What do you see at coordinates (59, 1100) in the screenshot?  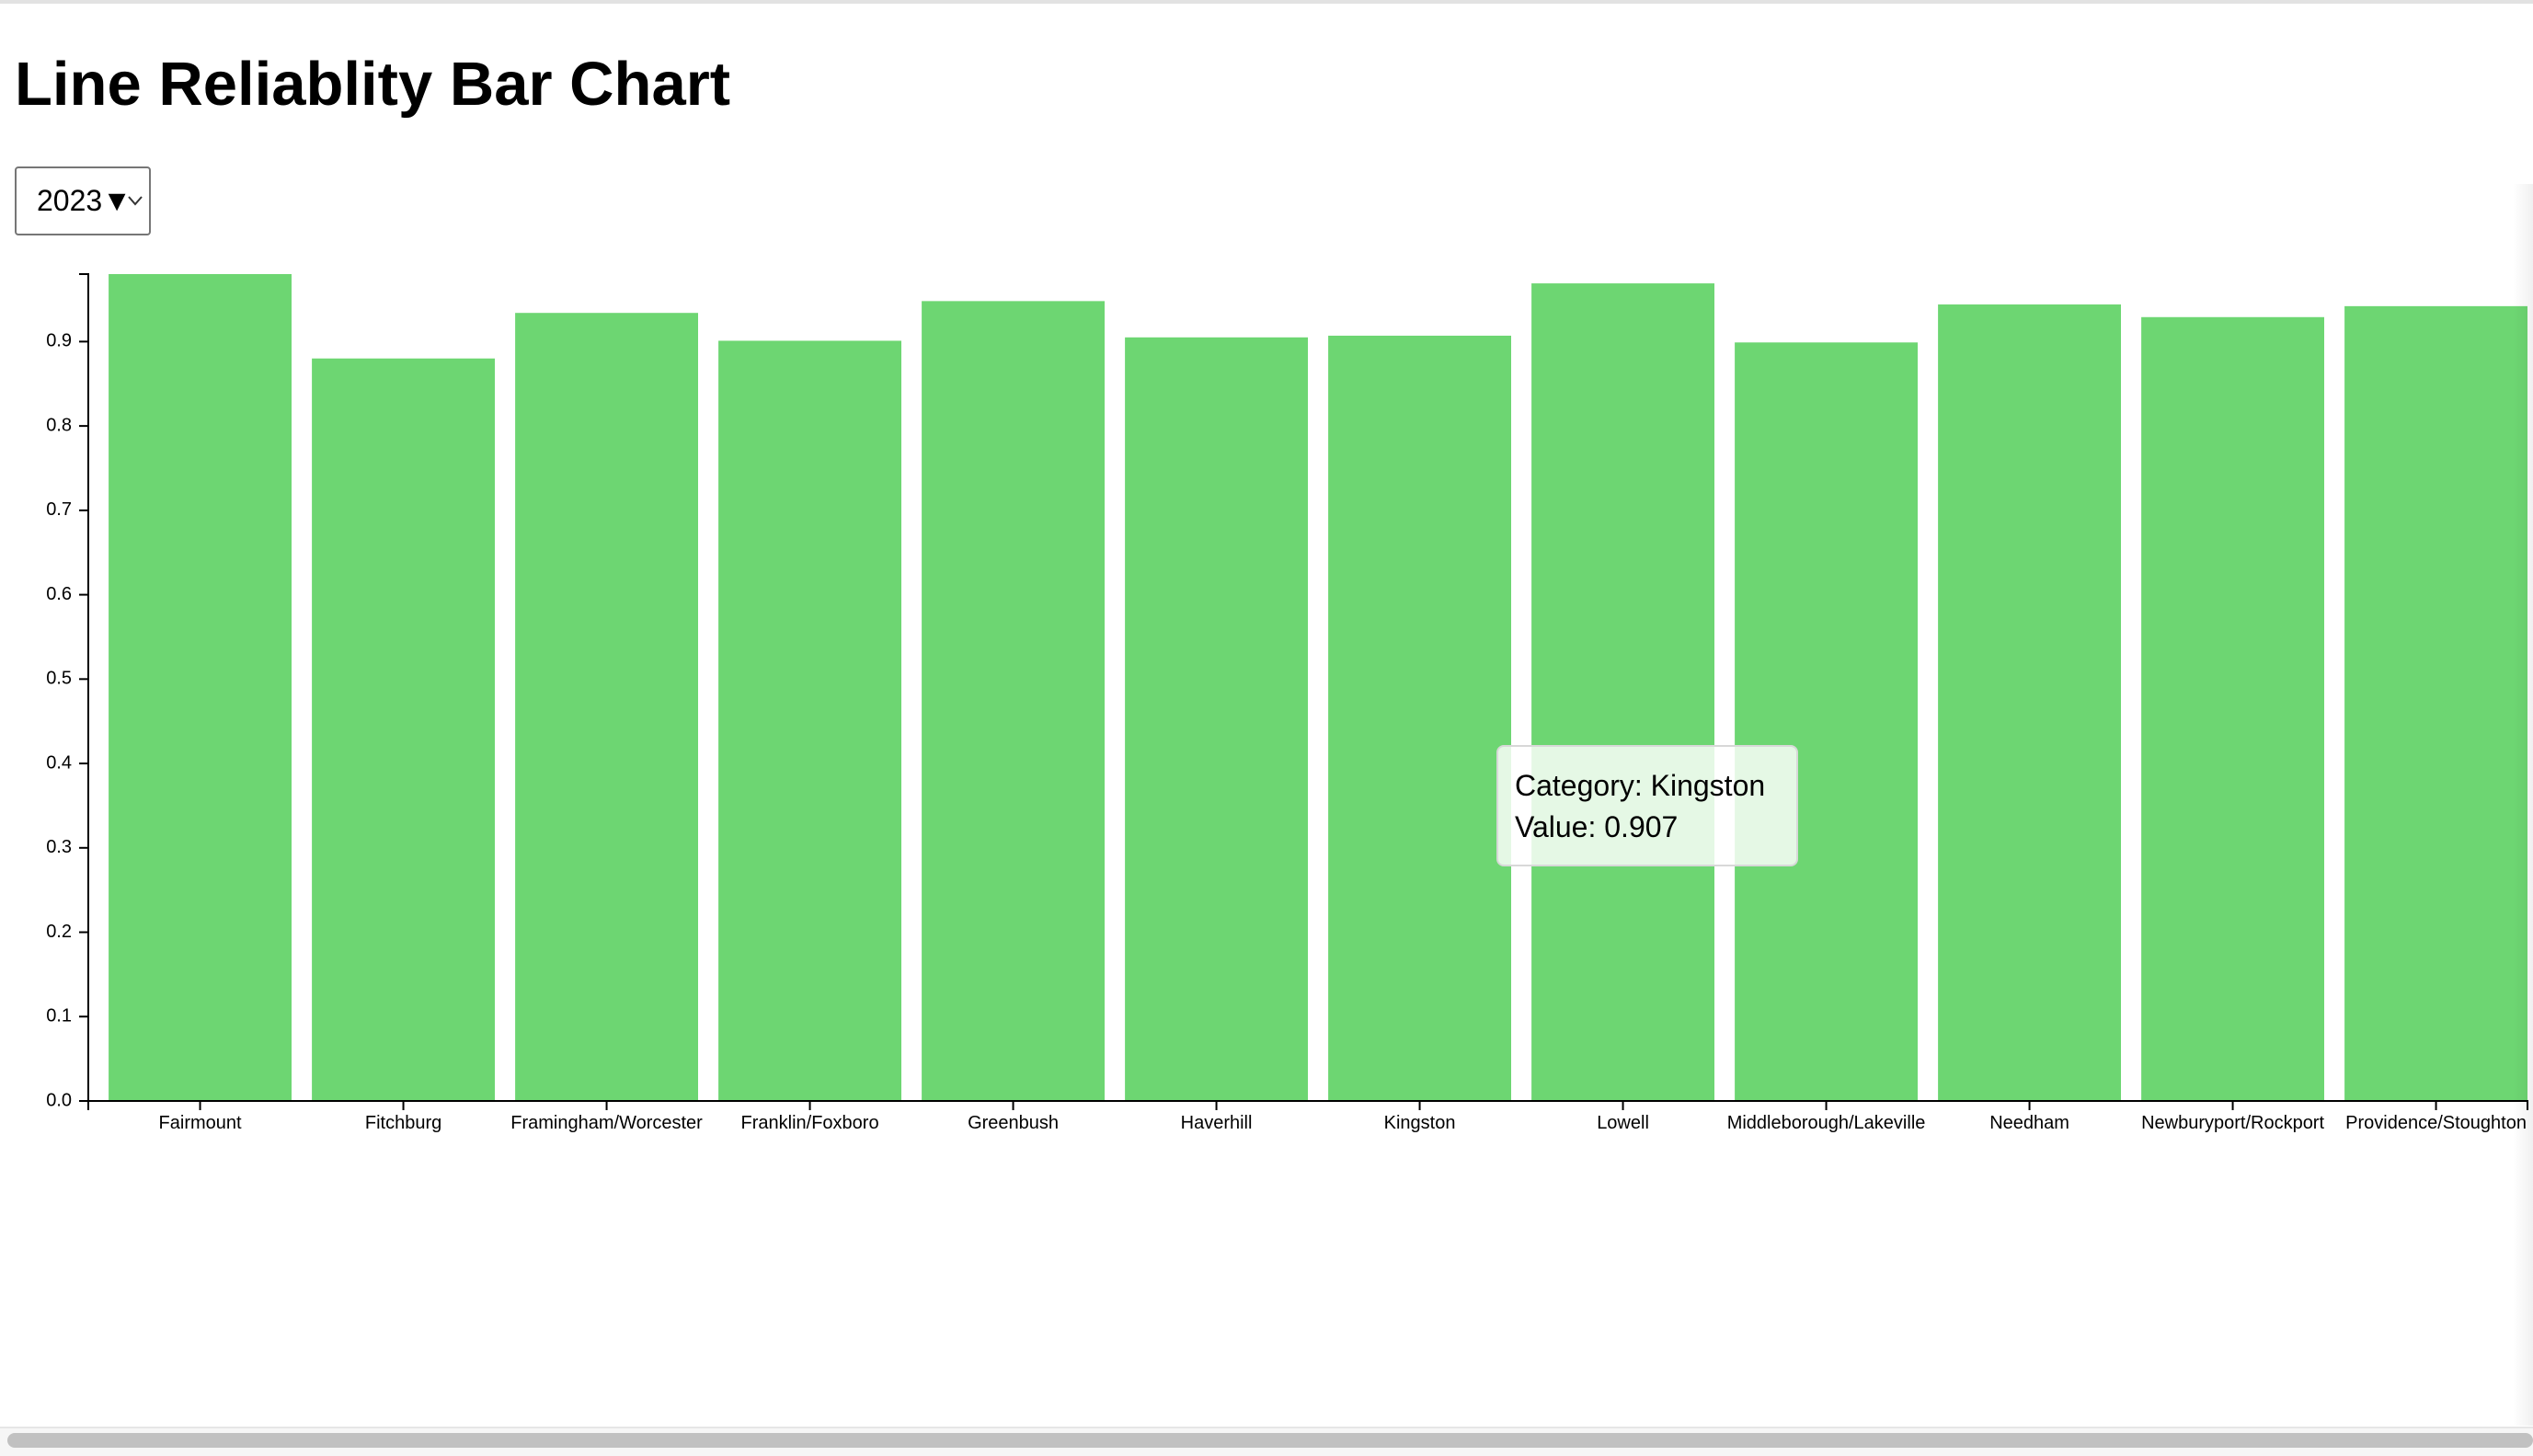 I see `y-tick-label: 0.0` at bounding box center [59, 1100].